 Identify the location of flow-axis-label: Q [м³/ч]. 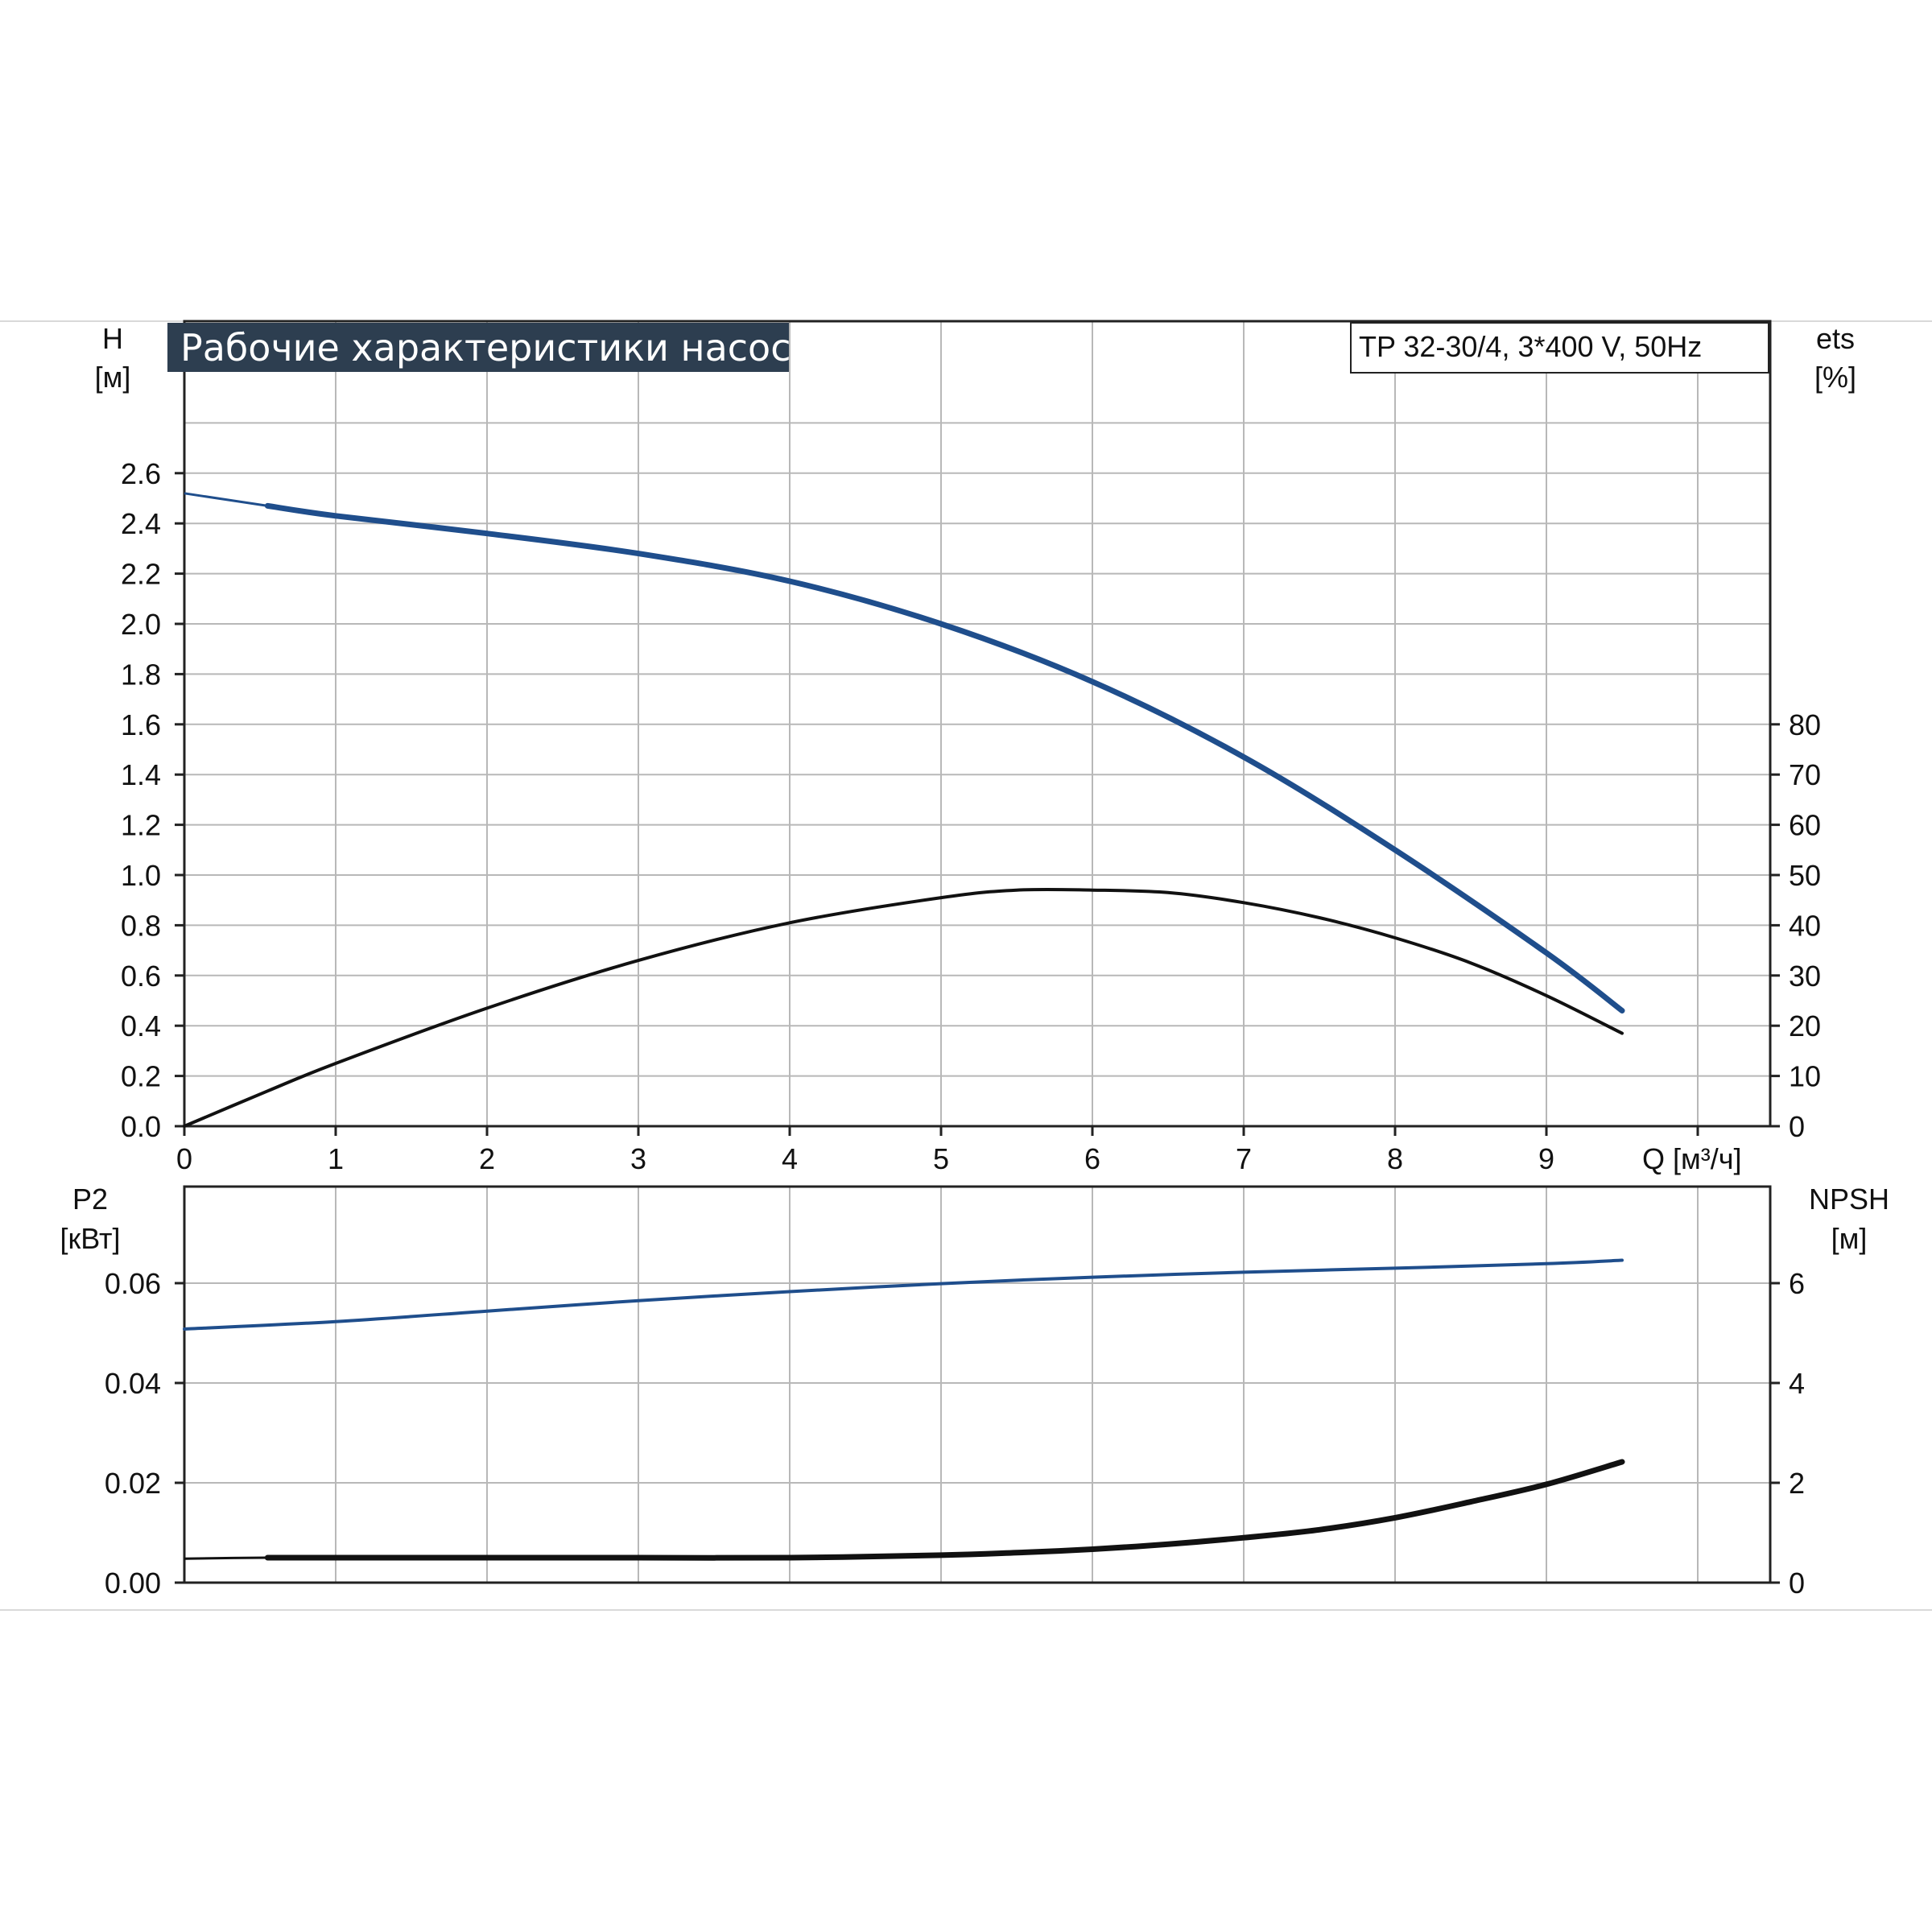
(1692, 1158).